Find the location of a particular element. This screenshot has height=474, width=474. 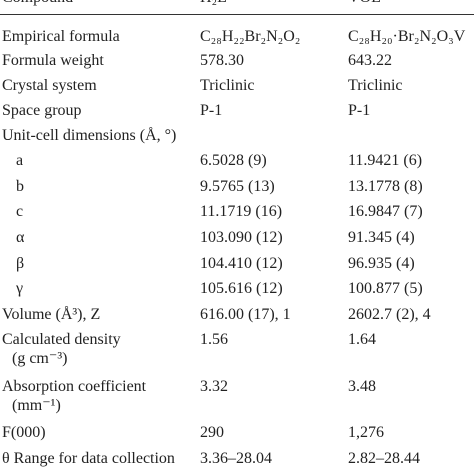

value-cell: 3.48 is located at coordinates (362, 386).